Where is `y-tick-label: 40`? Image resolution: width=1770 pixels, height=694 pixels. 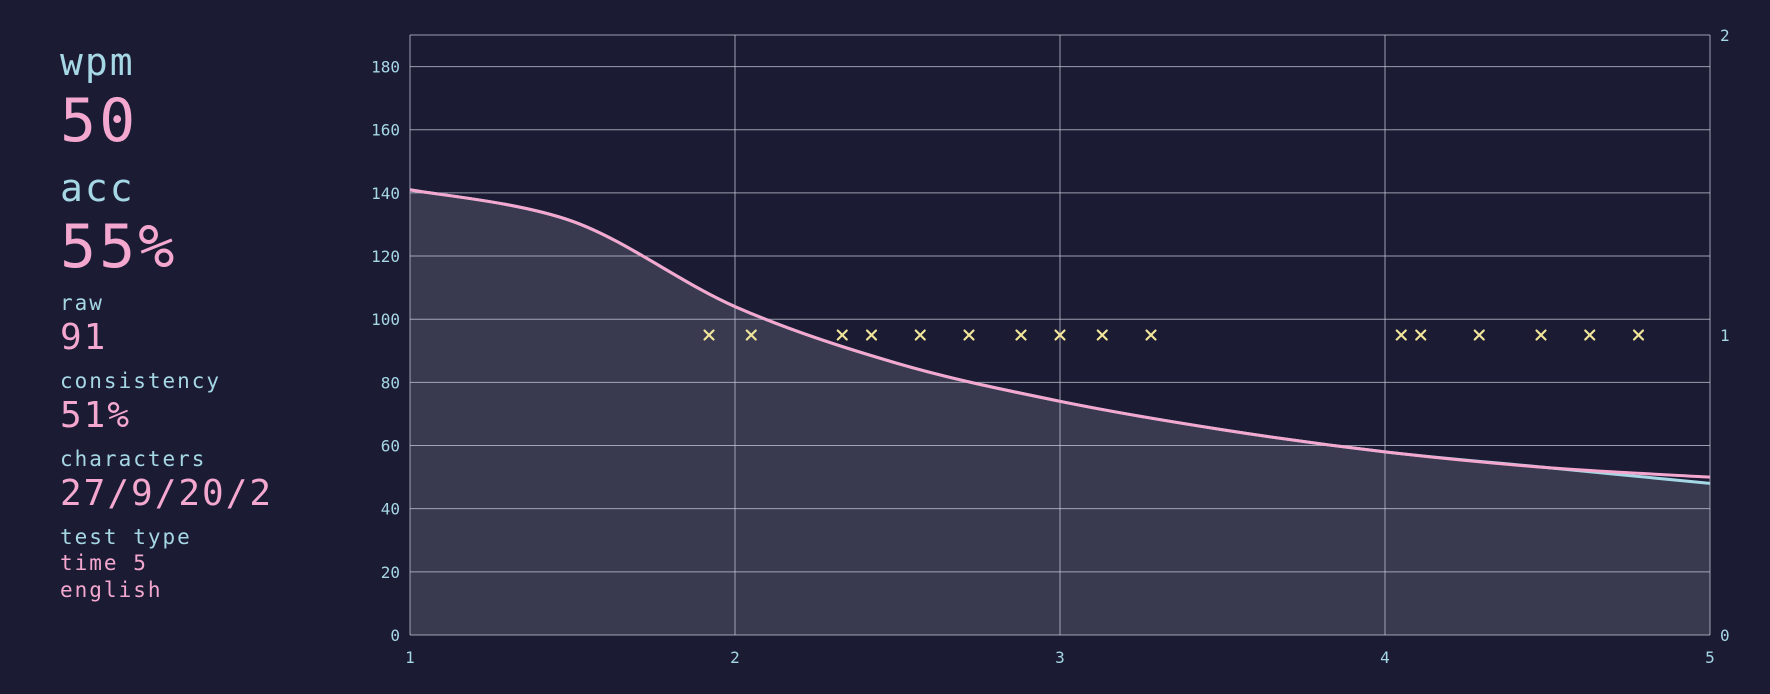
y-tick-label: 40 is located at coordinates (390, 509).